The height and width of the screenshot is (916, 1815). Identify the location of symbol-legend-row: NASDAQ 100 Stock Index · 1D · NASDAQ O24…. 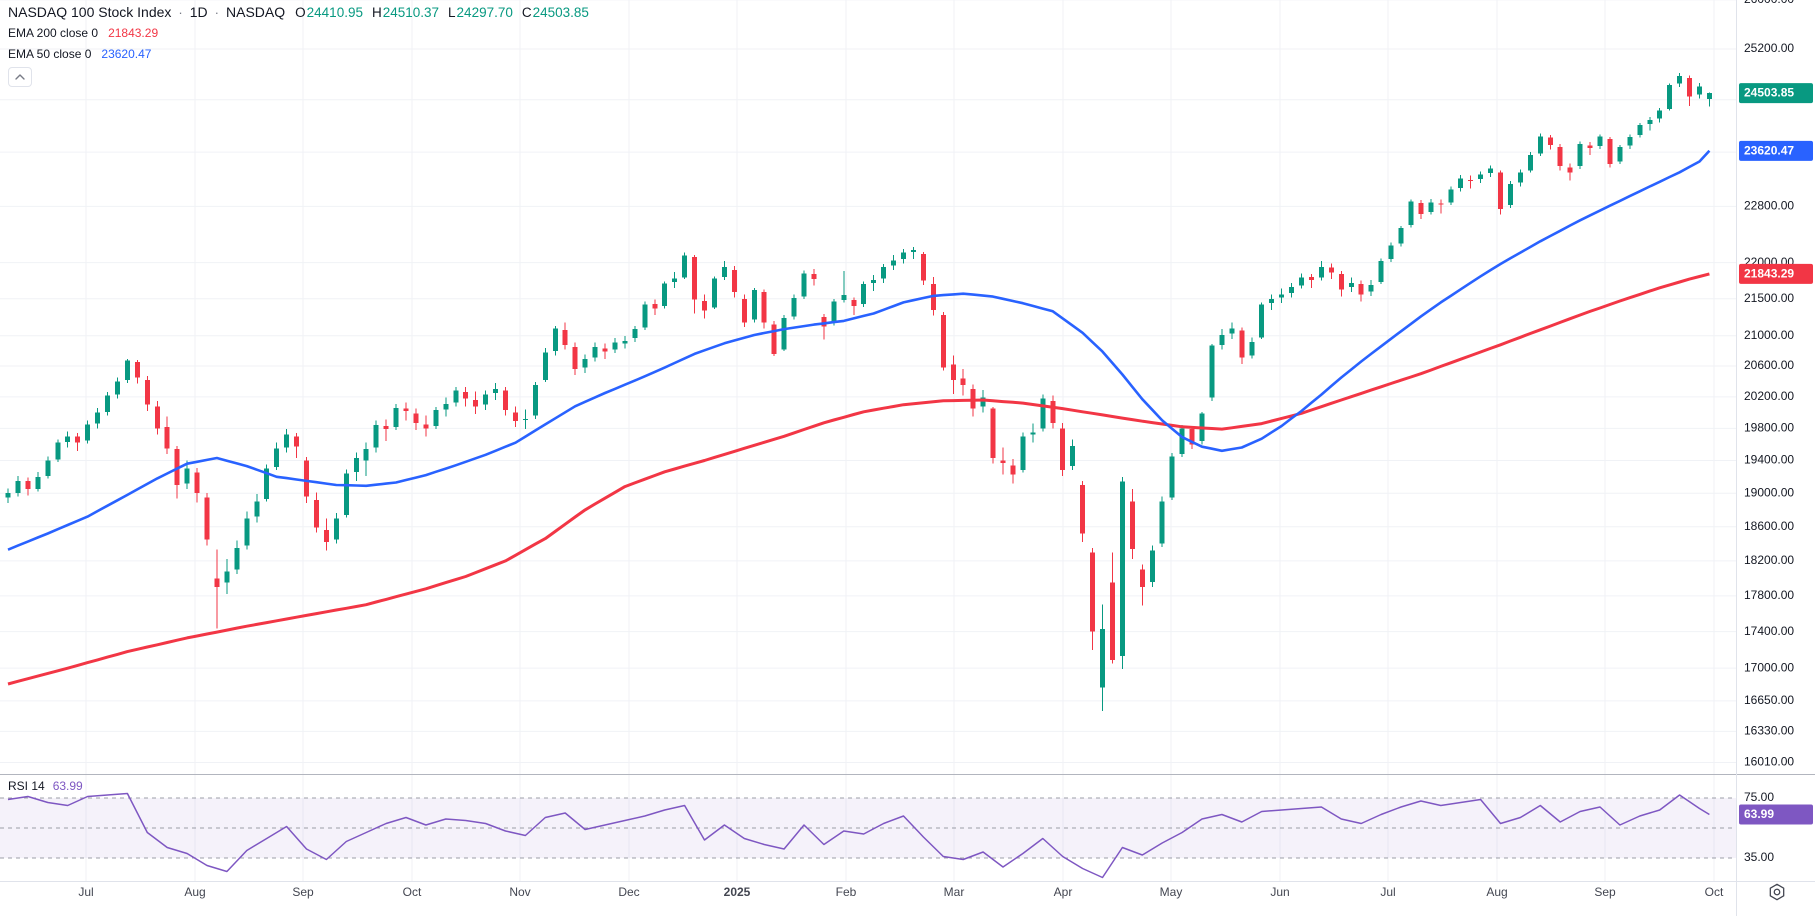
(298, 12).